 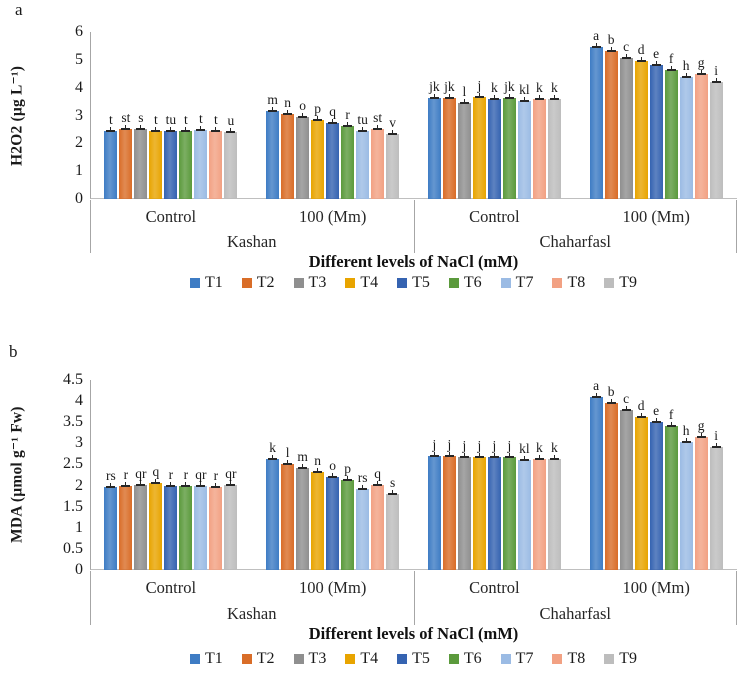 What do you see at coordinates (701, 425) in the screenshot?
I see `sig-letter: g` at bounding box center [701, 425].